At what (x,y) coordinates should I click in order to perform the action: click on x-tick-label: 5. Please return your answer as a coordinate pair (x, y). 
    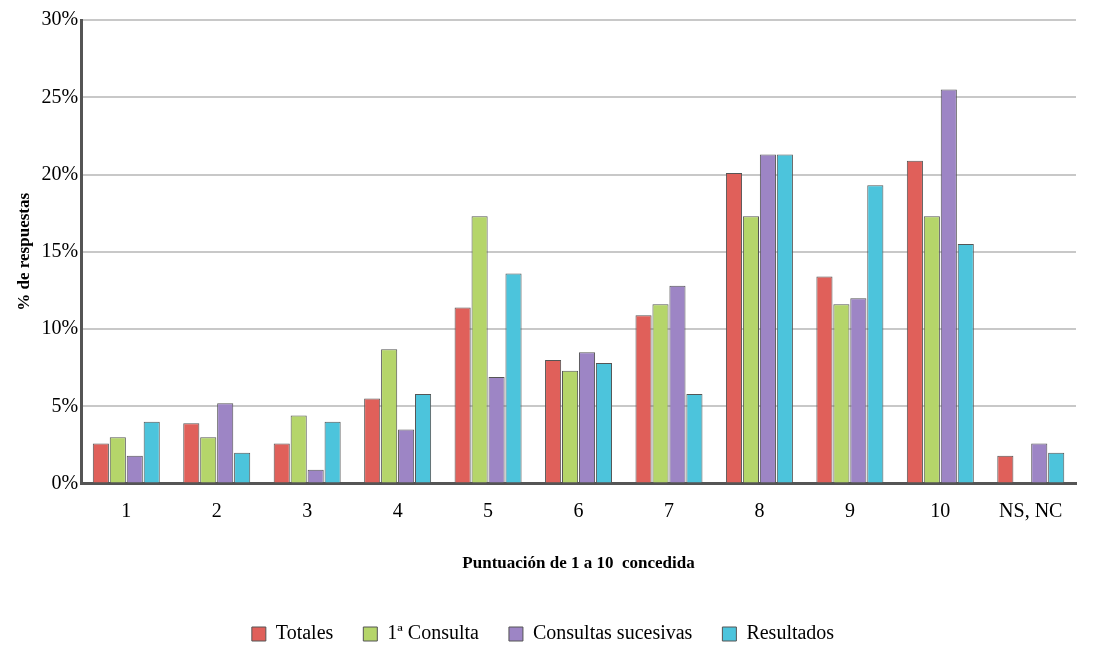
    Looking at the image, I should click on (488, 509).